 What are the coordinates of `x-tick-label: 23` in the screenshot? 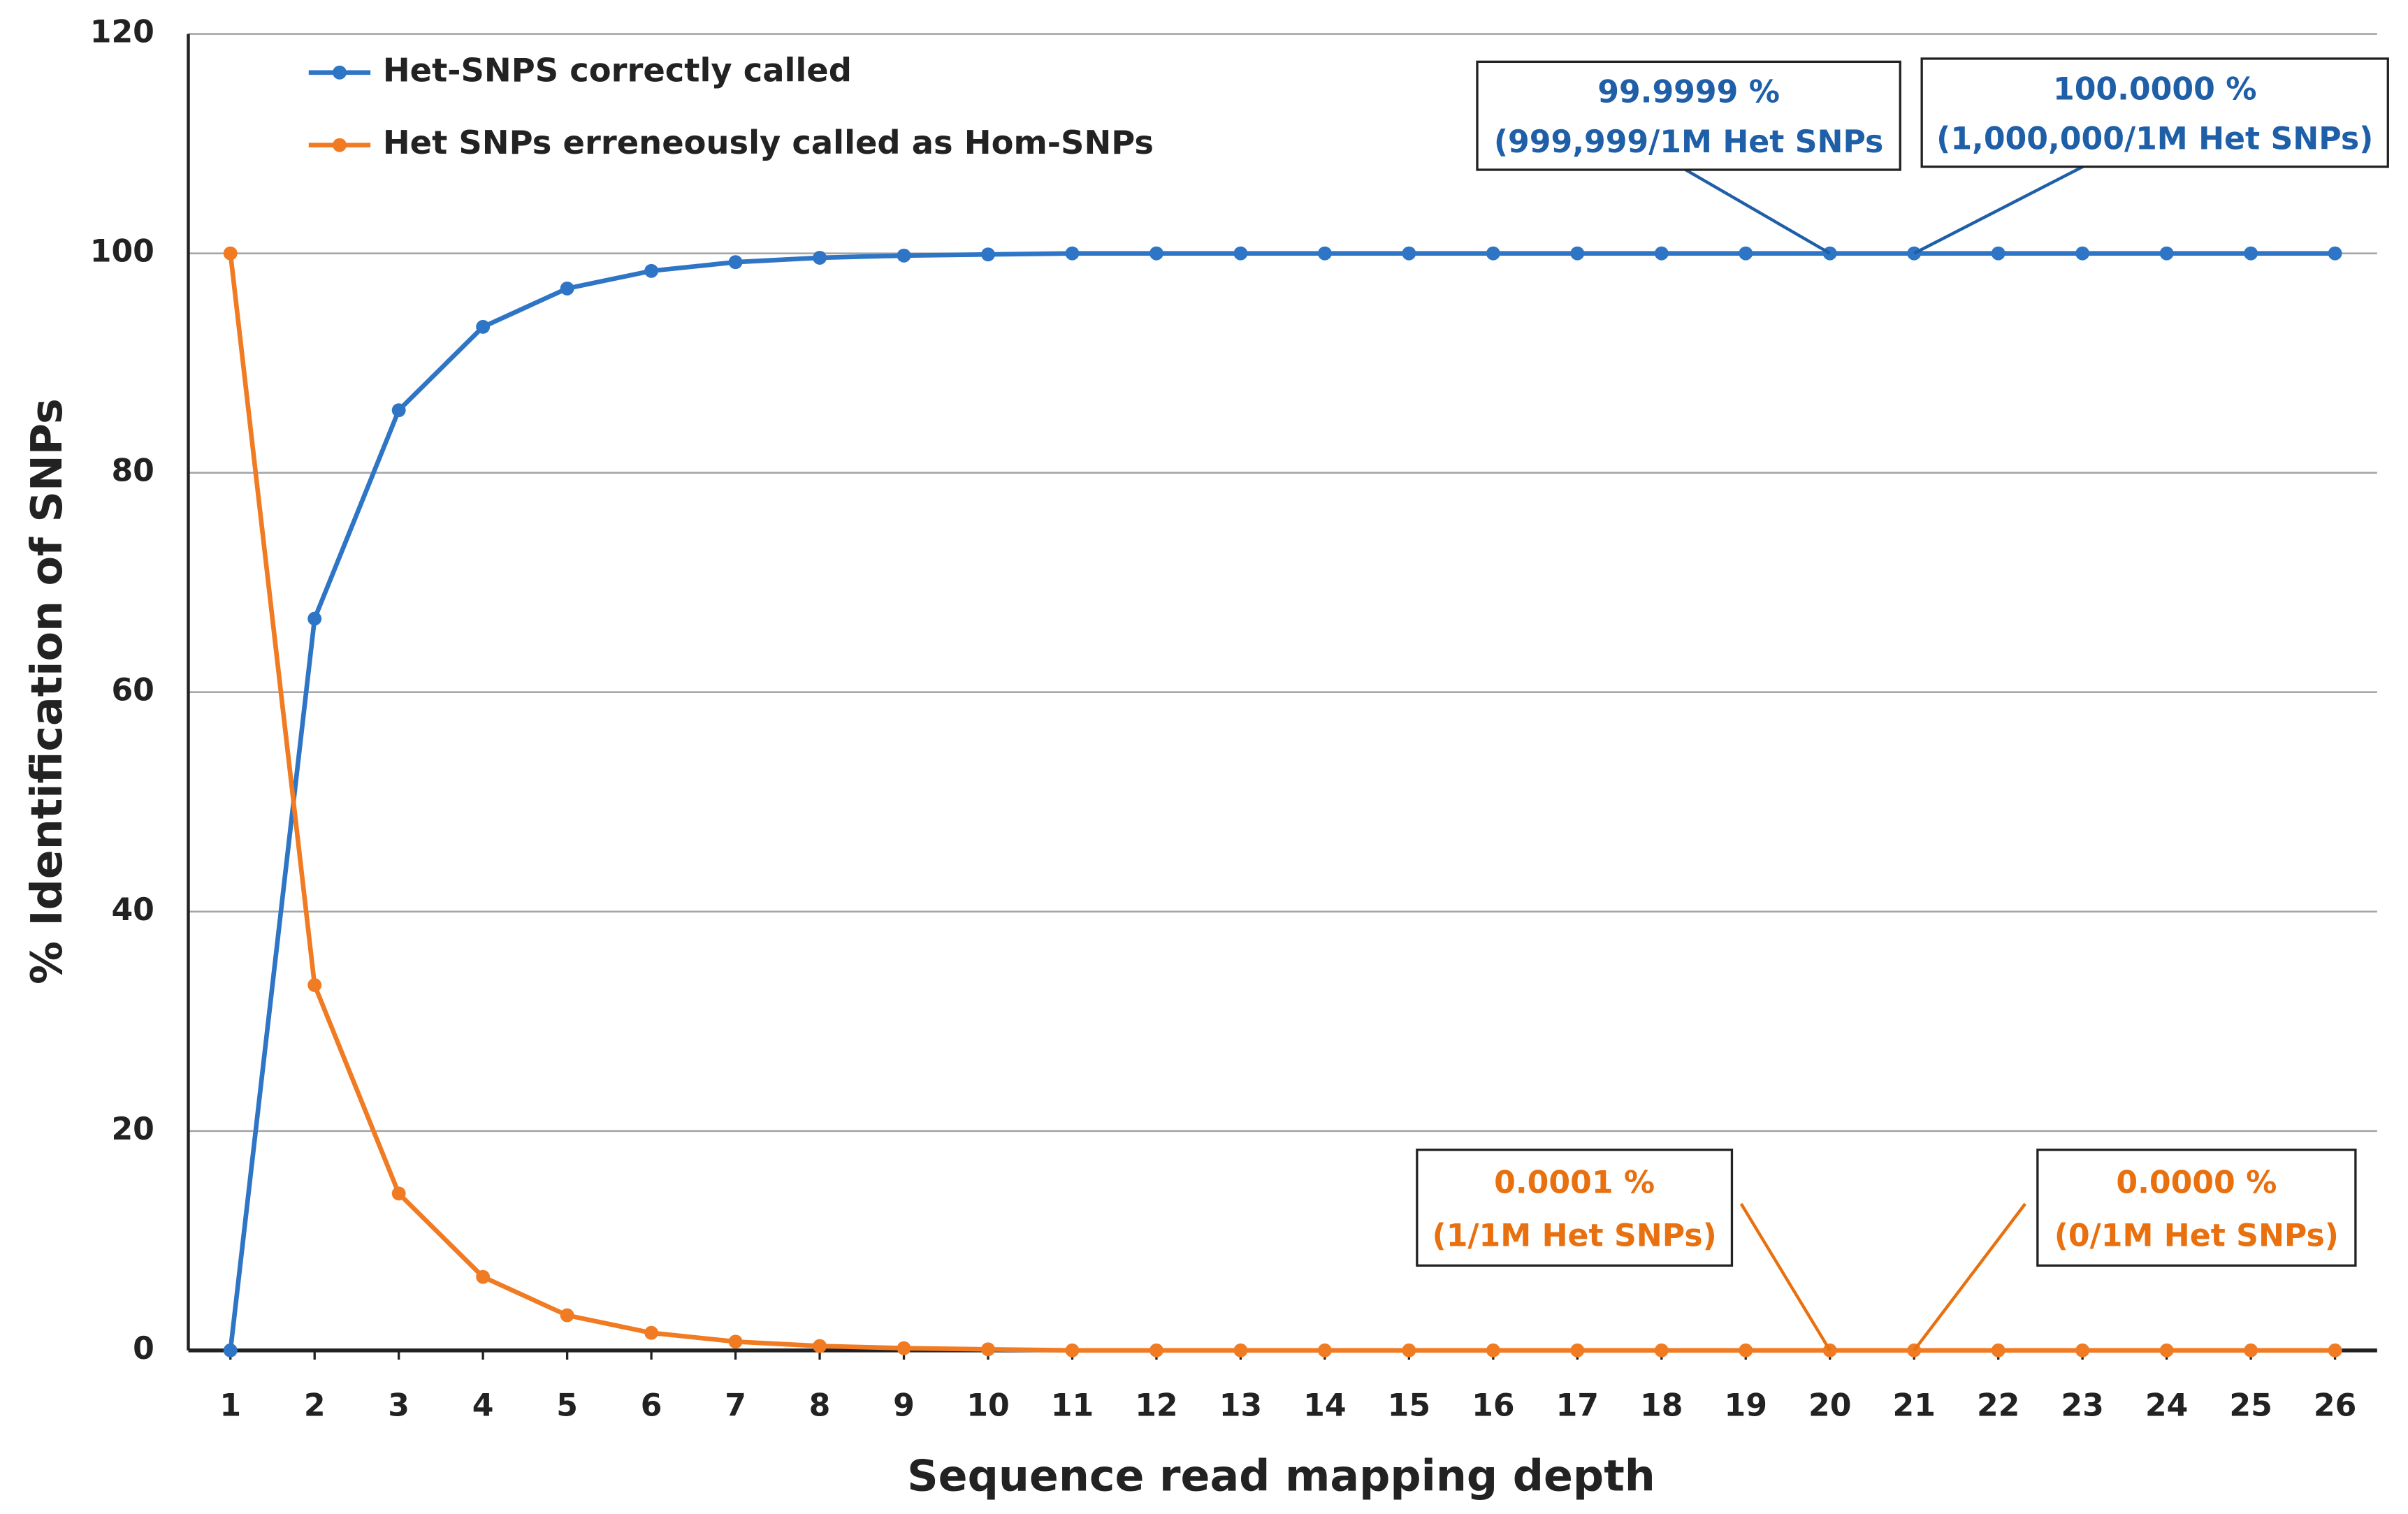 It's located at (2082, 1406).